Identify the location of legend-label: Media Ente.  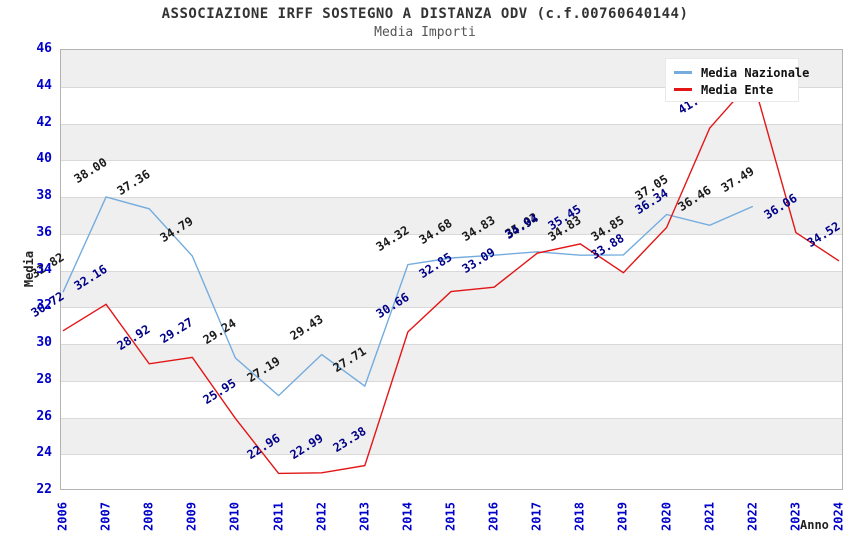
(737, 89).